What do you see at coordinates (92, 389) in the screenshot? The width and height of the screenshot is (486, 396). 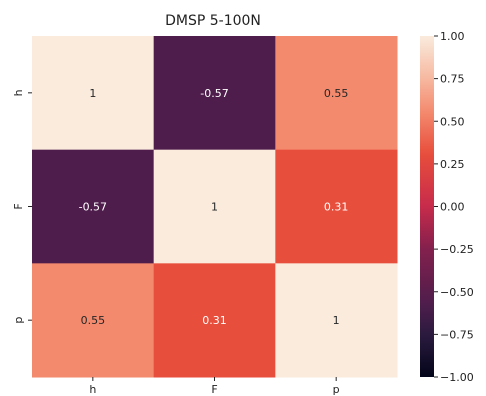 I see `x-tick-label: h` at bounding box center [92, 389].